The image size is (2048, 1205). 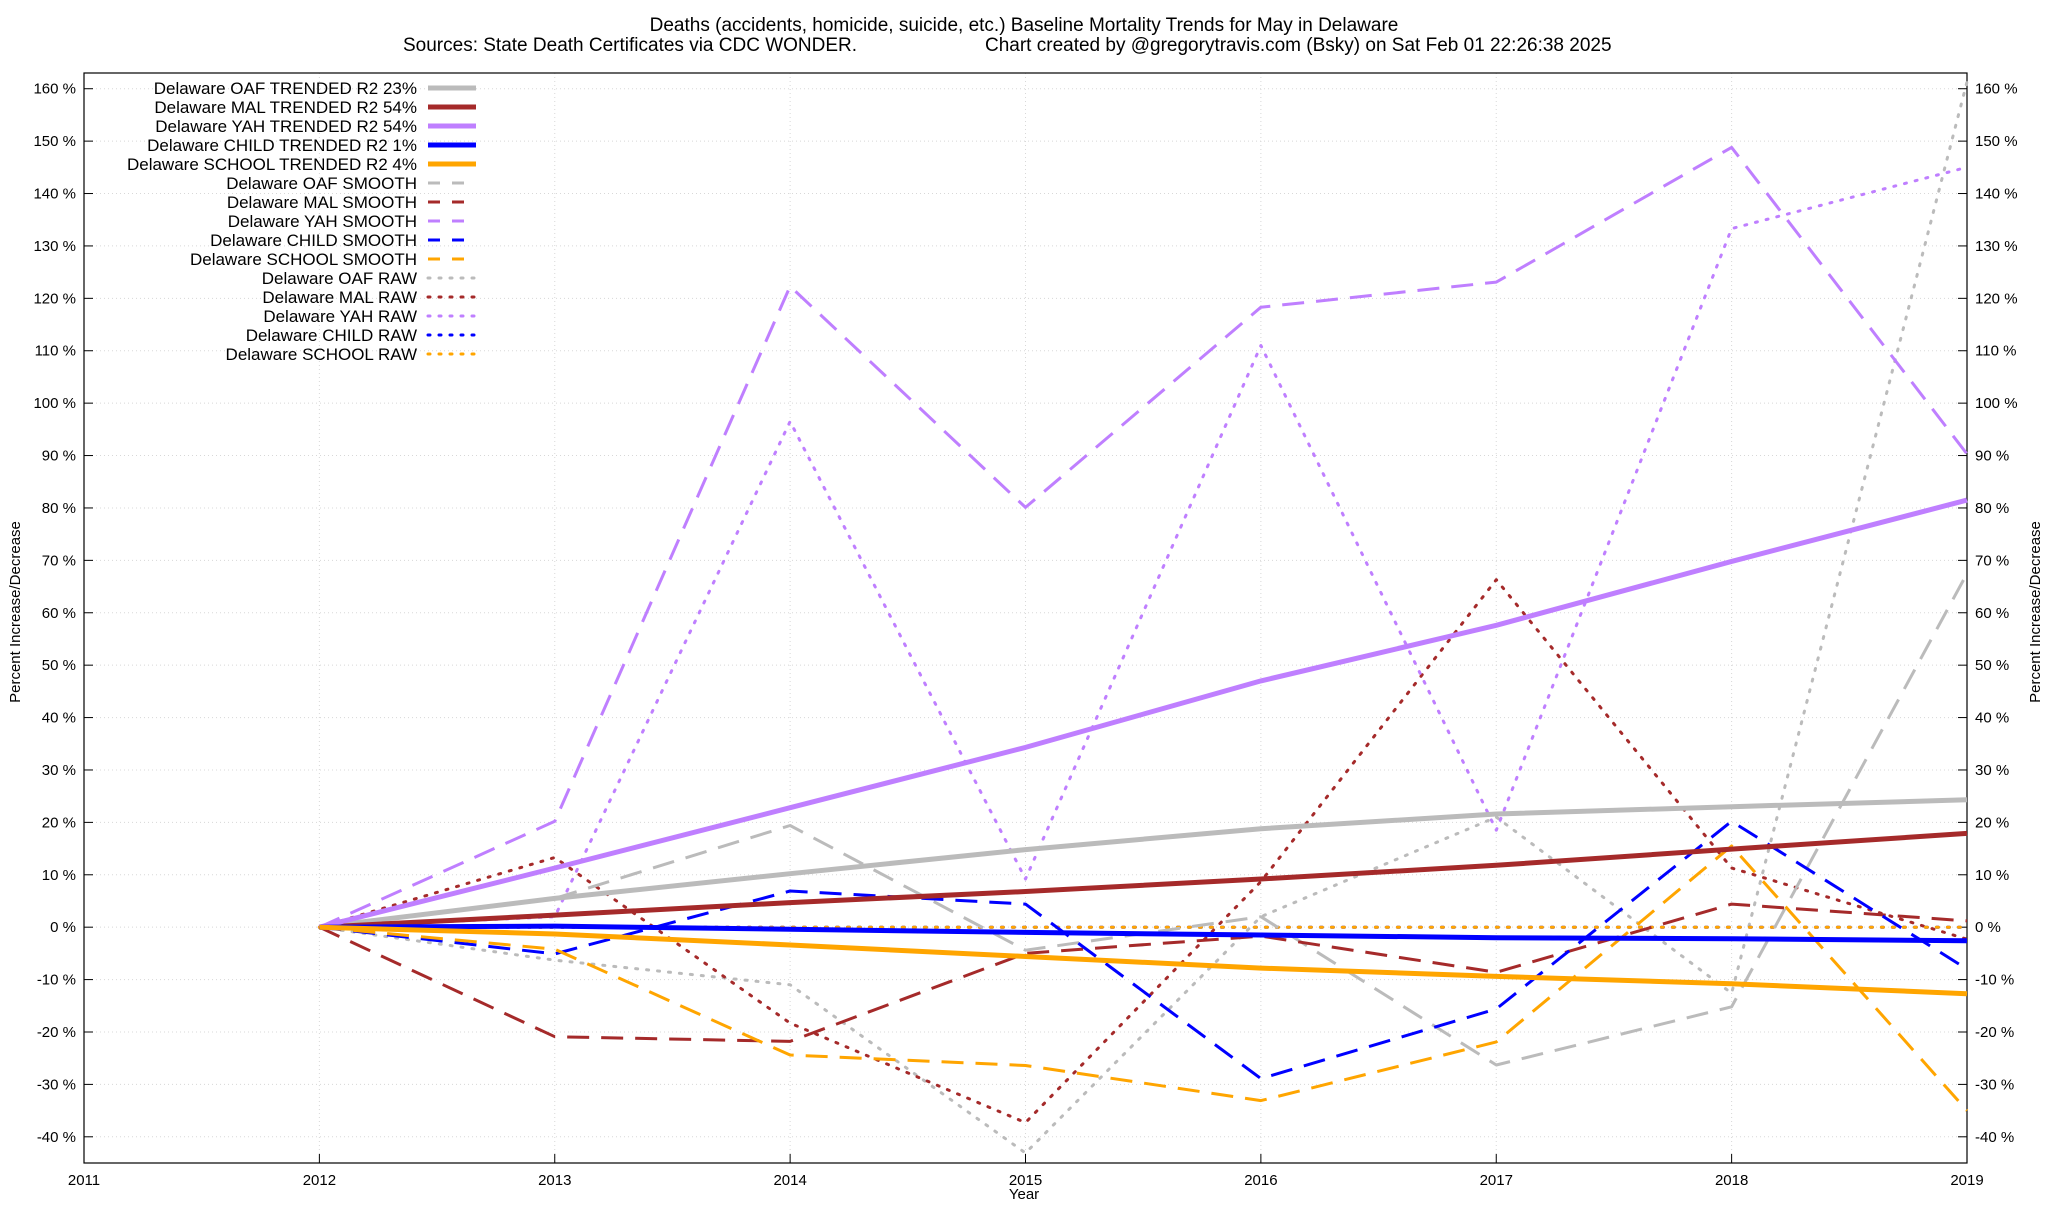 What do you see at coordinates (1496, 1180) in the screenshot?
I see `x-tick-label: 2017` at bounding box center [1496, 1180].